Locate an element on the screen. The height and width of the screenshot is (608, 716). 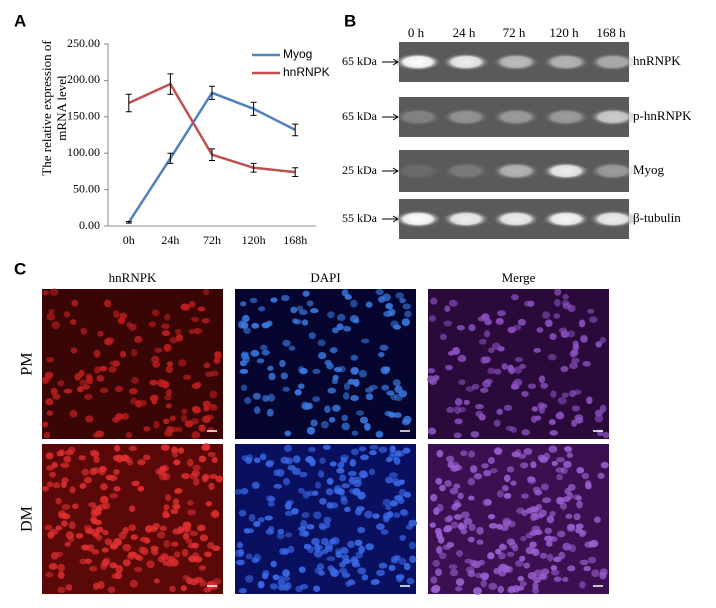
lane-label: 72 h is located at coordinates (514, 32).